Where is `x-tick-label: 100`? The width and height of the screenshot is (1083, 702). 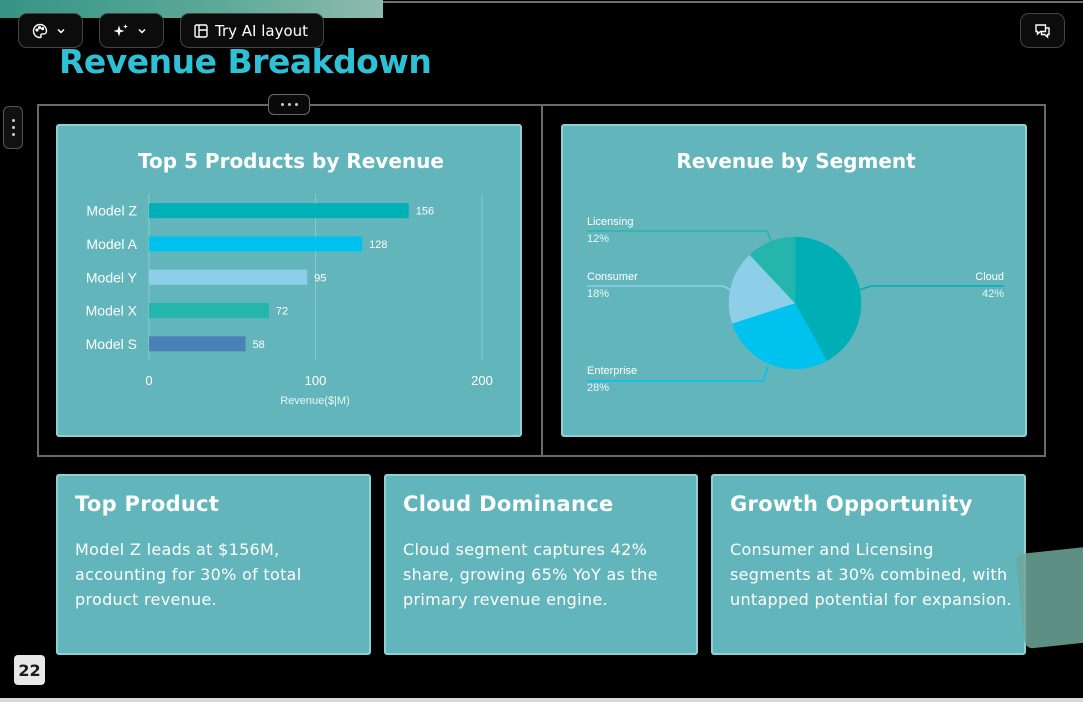
x-tick-label: 100 is located at coordinates (316, 380).